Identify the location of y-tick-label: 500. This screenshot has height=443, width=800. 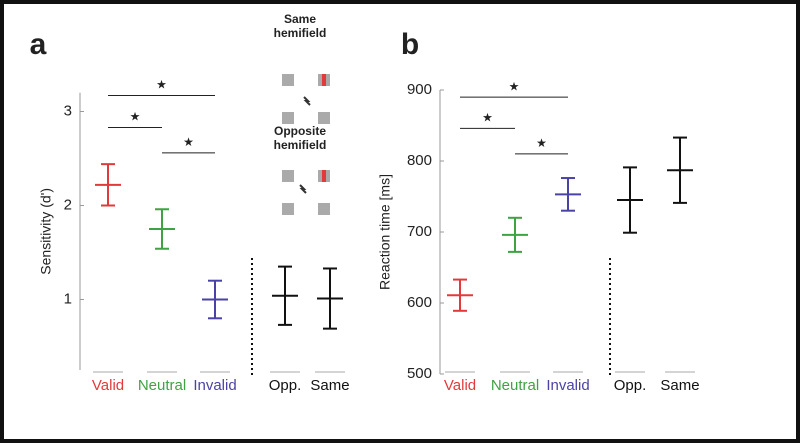
(419, 373).